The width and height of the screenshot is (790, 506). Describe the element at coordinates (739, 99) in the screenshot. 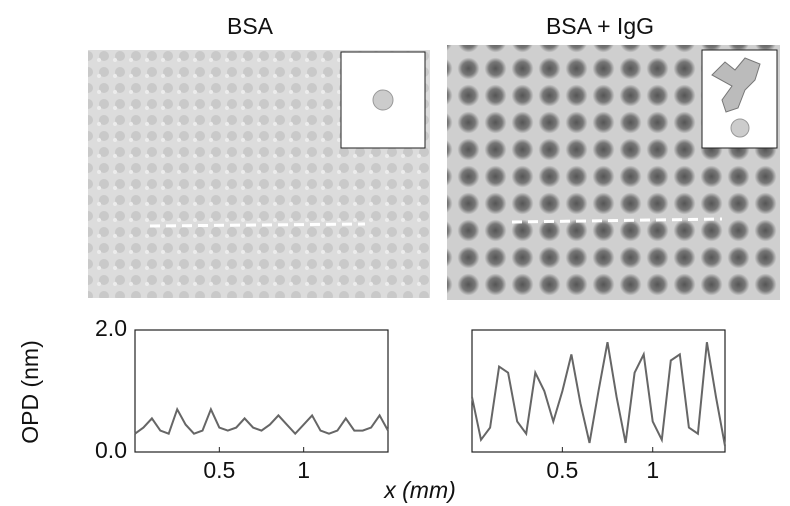

I see `igg-inset` at that location.